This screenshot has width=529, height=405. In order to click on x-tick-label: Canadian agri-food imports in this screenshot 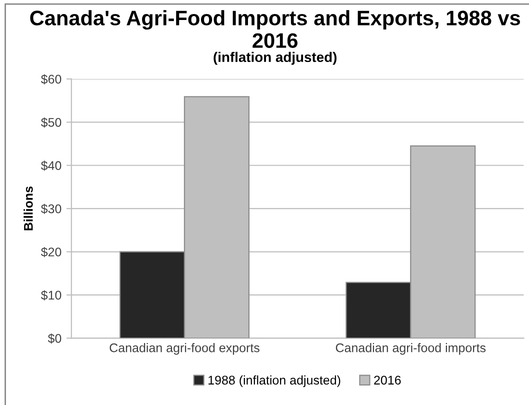, I will do `click(411, 349)`.